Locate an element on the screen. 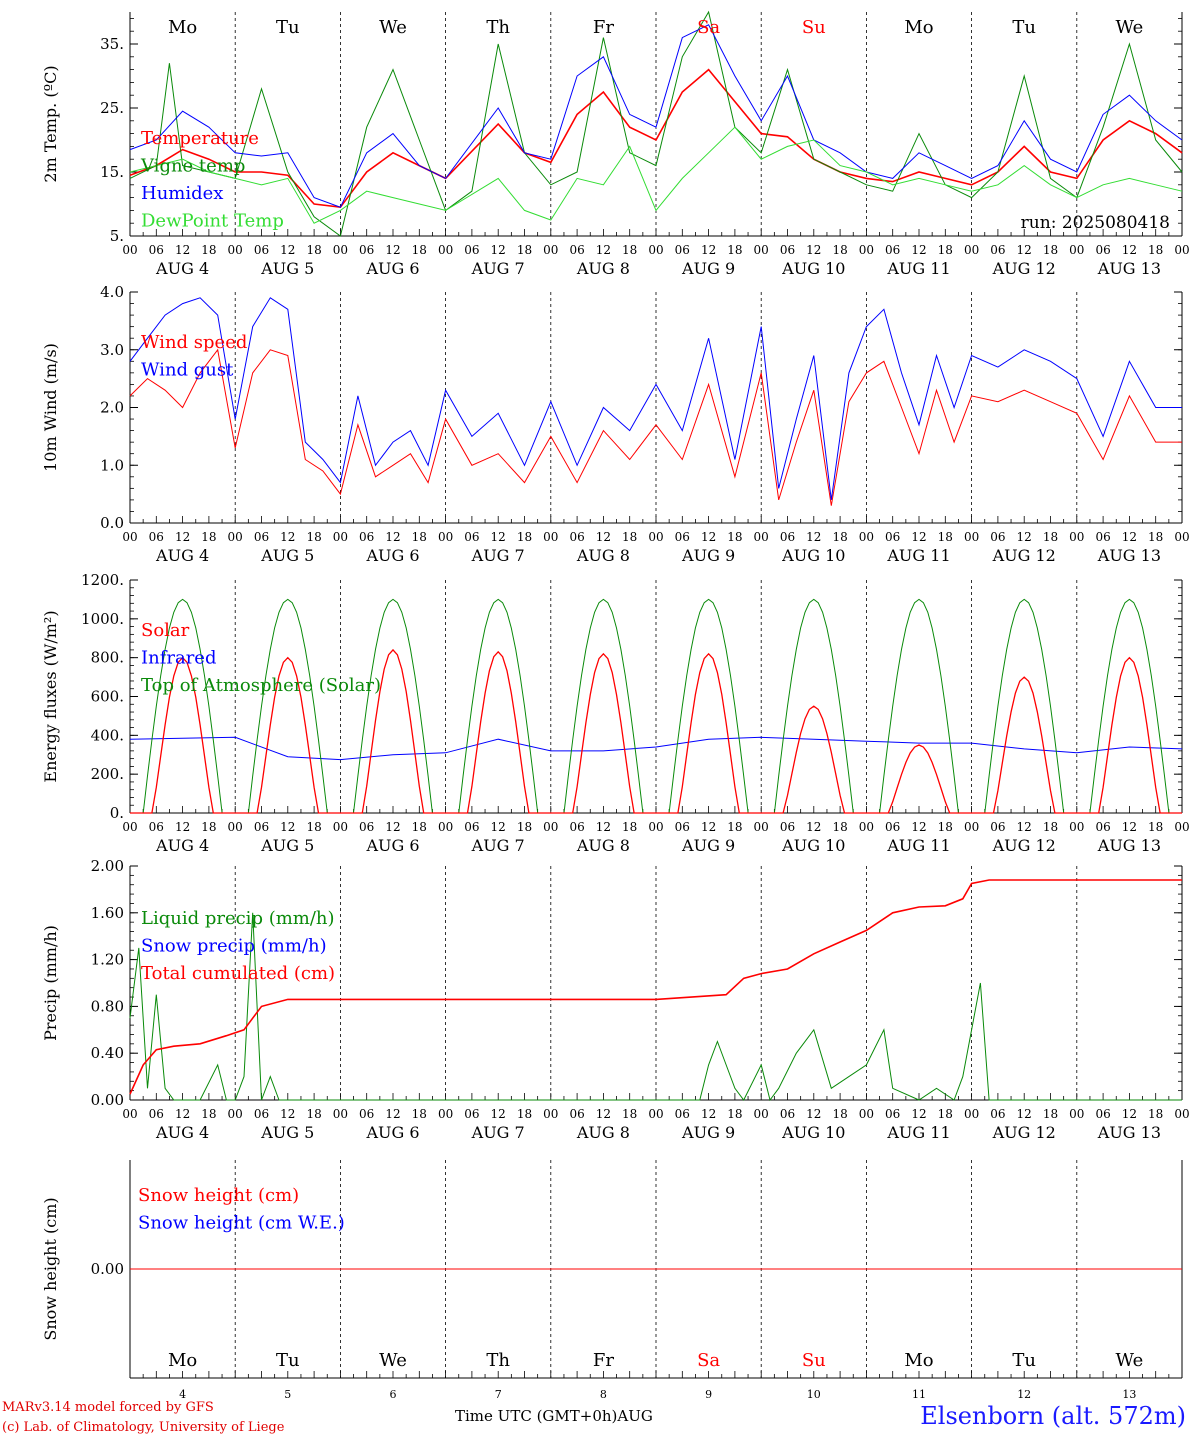 The width and height of the screenshot is (1194, 1440). date-label: AUG 11 is located at coordinates (918, 845).